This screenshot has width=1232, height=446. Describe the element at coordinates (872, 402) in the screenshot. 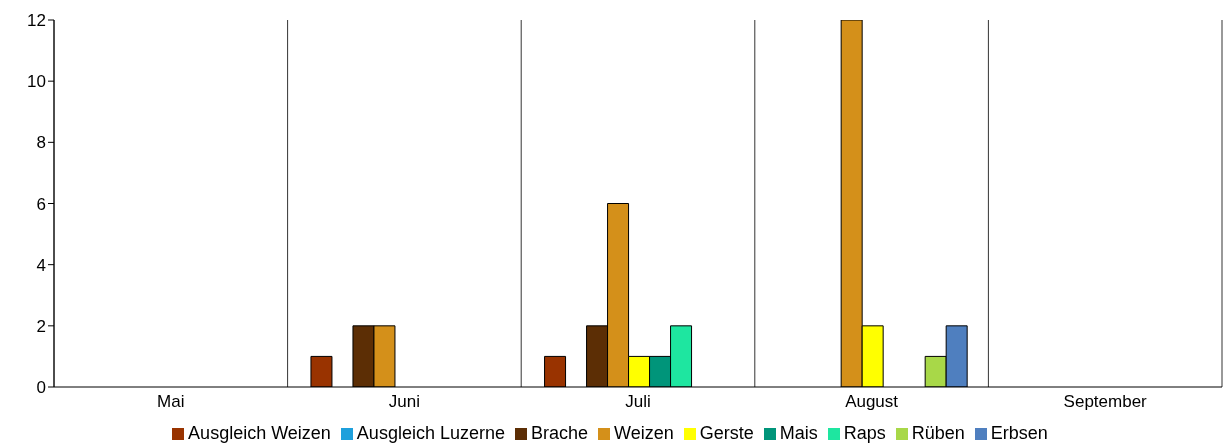

I see `x-tick-label: August` at that location.